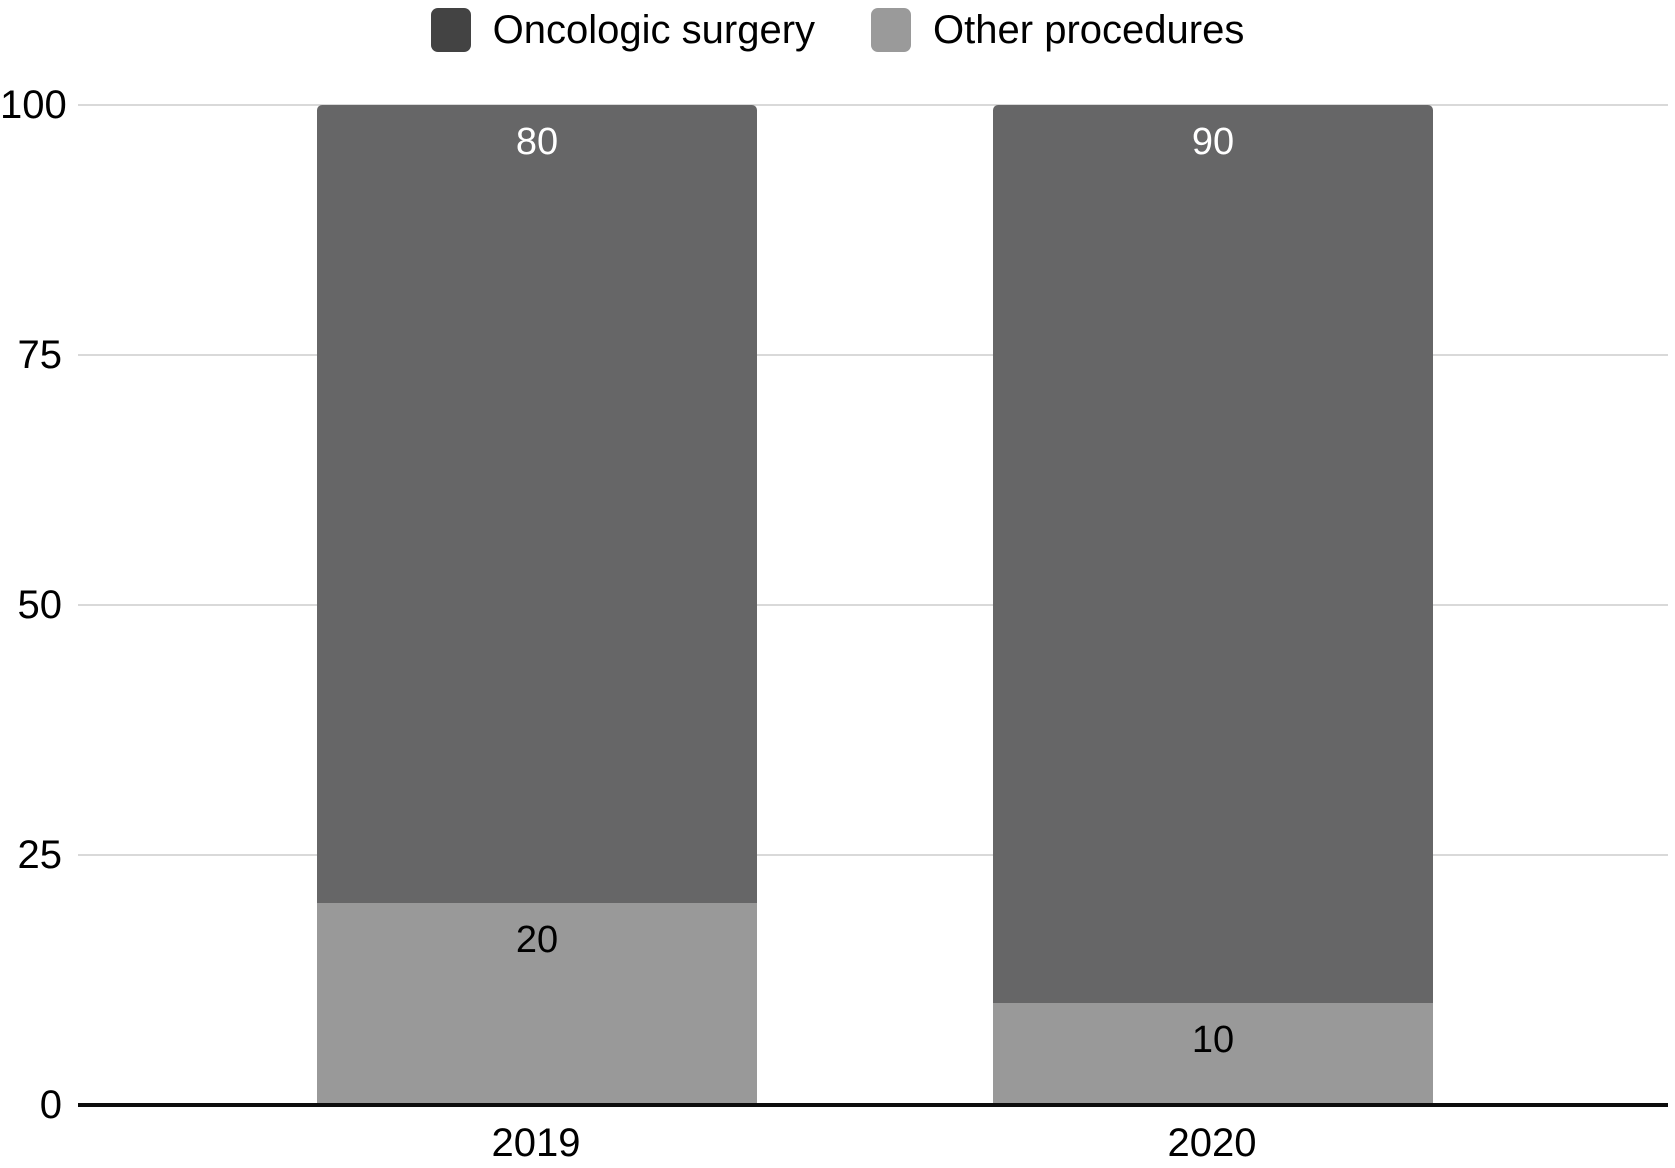 This screenshot has height=1168, width=1675. What do you see at coordinates (537, 940) in the screenshot?
I see `bar-2019-value-other-procedures: 20` at bounding box center [537, 940].